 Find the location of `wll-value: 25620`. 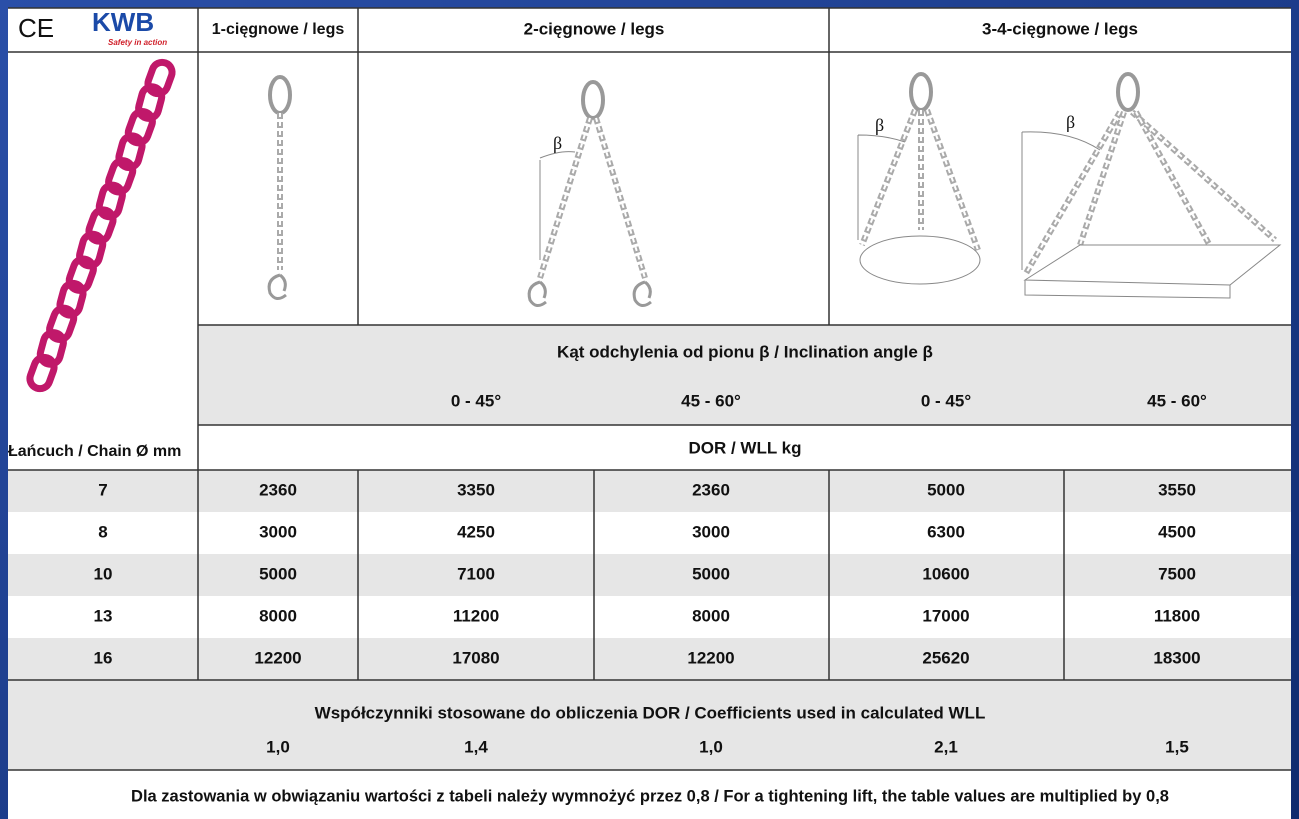

wll-value: 25620 is located at coordinates (945, 657).